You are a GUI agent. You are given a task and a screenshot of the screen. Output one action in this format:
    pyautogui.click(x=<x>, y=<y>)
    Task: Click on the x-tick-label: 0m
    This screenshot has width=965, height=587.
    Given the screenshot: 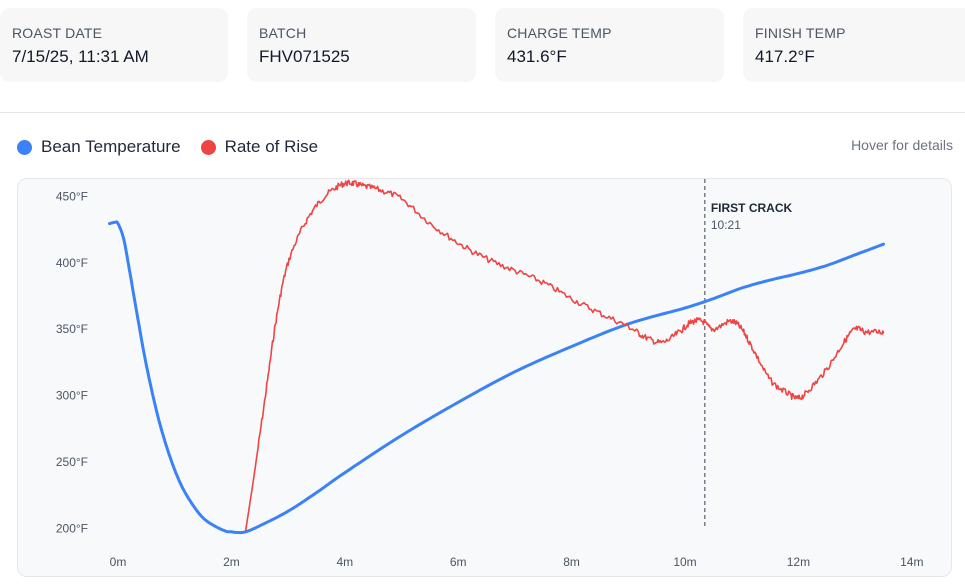 What is the action you would take?
    pyautogui.click(x=118, y=562)
    